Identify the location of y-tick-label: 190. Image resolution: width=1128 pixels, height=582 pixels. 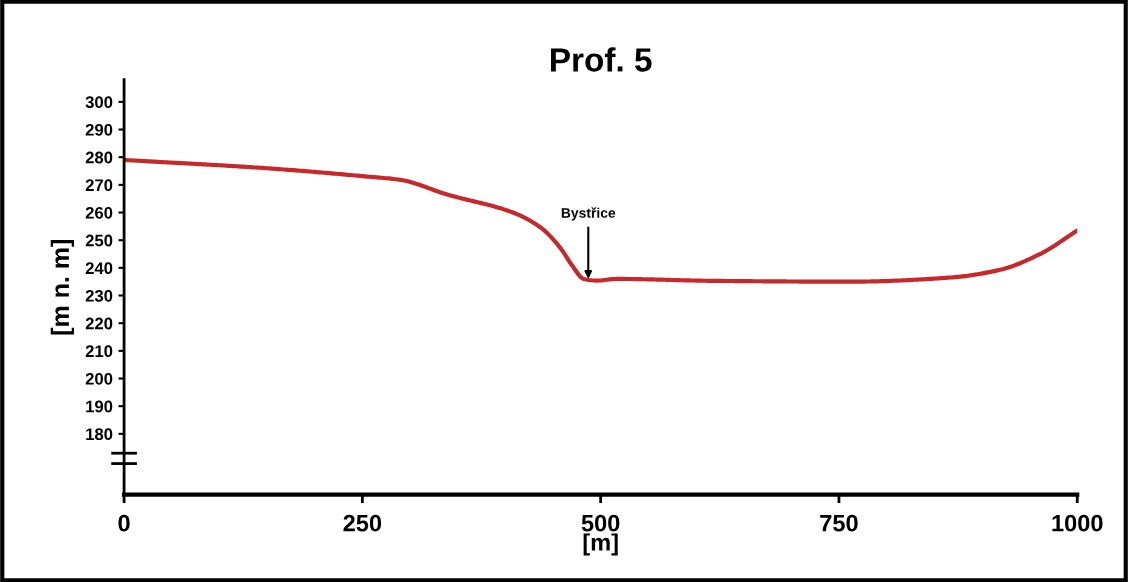
(99, 406).